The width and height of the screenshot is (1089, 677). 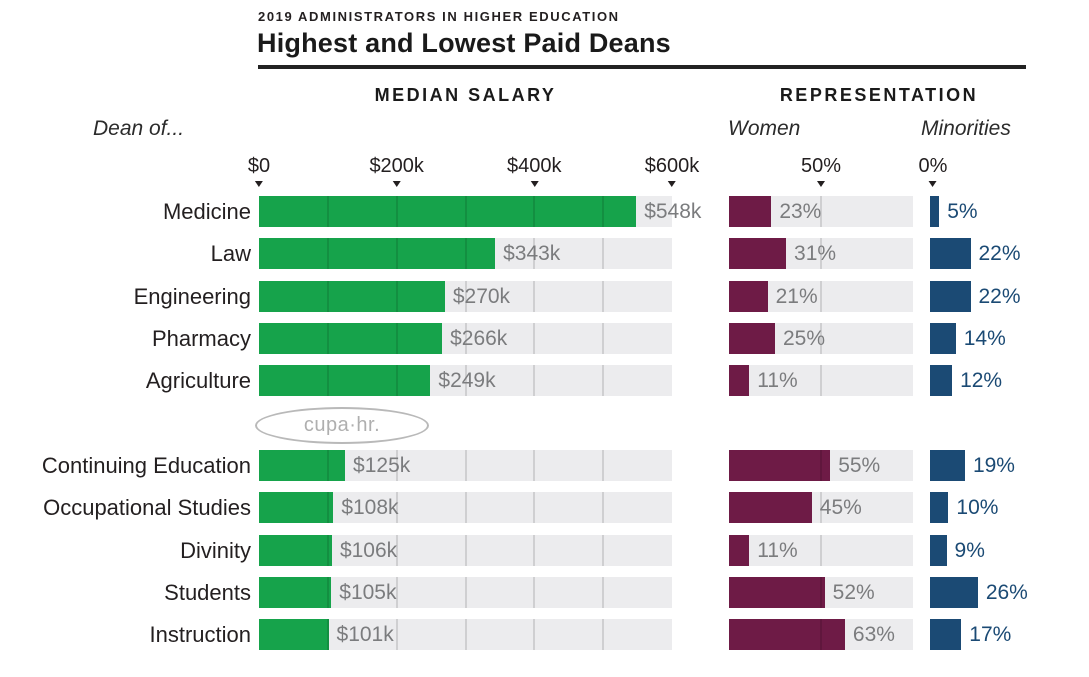 I want to click on dean-label: Divinity, so click(x=215, y=550).